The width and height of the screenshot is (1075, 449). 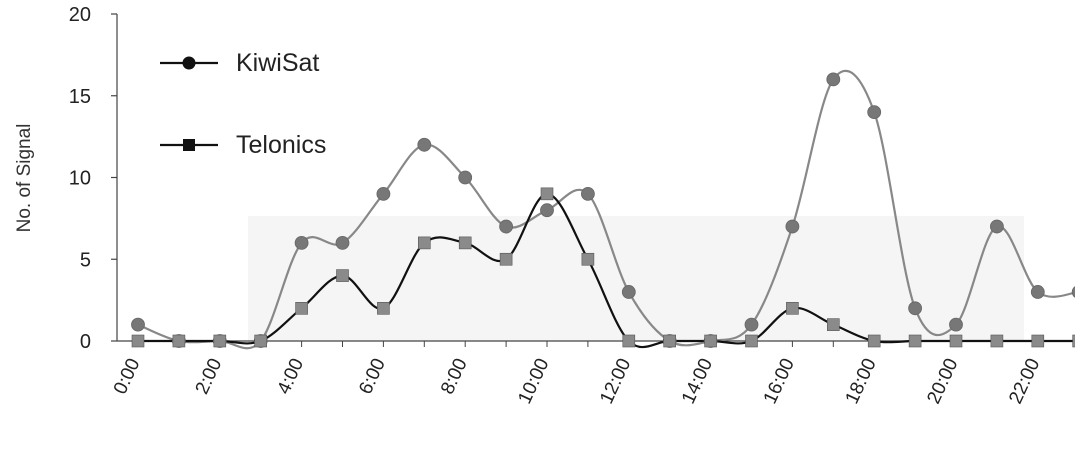 What do you see at coordinates (372, 376) in the screenshot?
I see `x-tick-label: 6:00` at bounding box center [372, 376].